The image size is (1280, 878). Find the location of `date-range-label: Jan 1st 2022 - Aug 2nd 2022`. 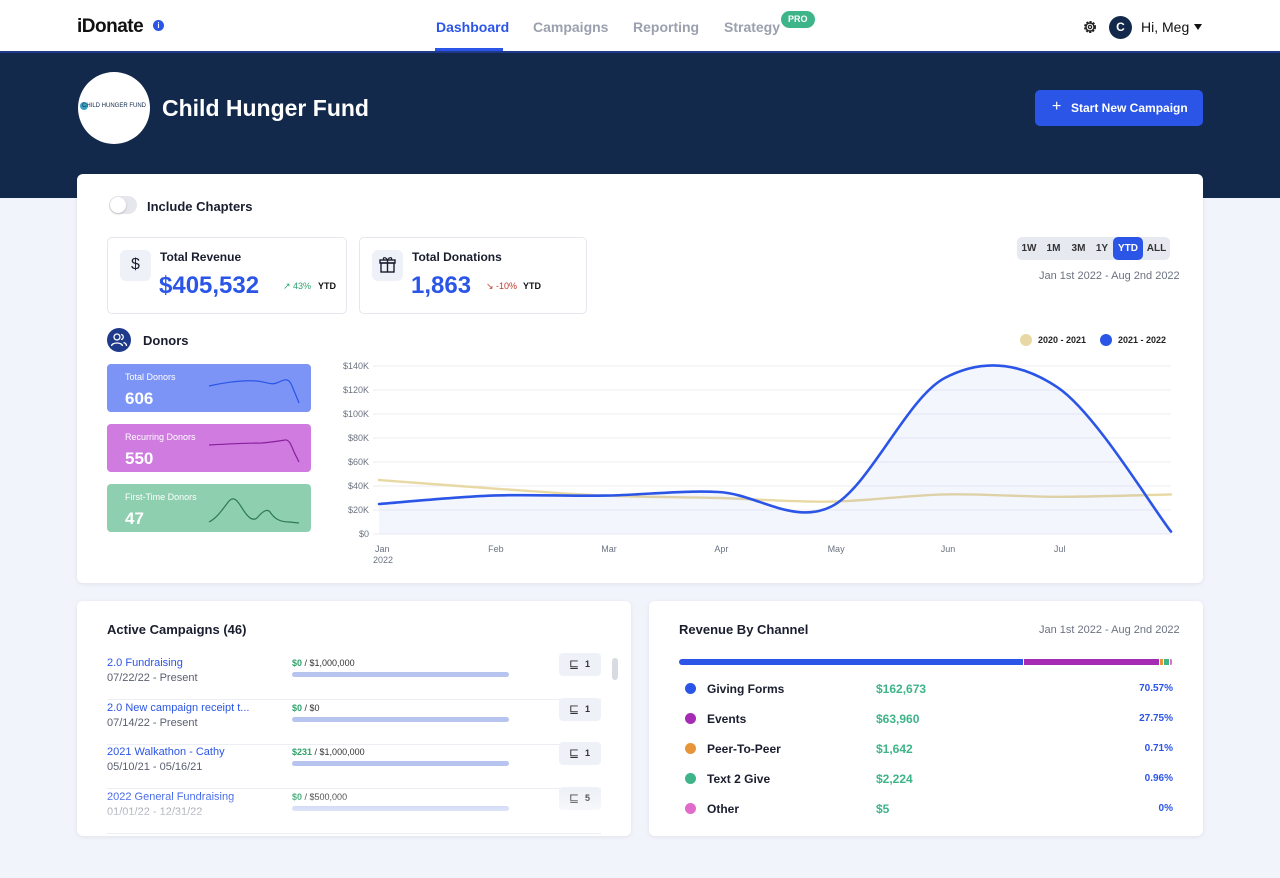

date-range-label: Jan 1st 2022 - Aug 2nd 2022 is located at coordinates (1109, 276).